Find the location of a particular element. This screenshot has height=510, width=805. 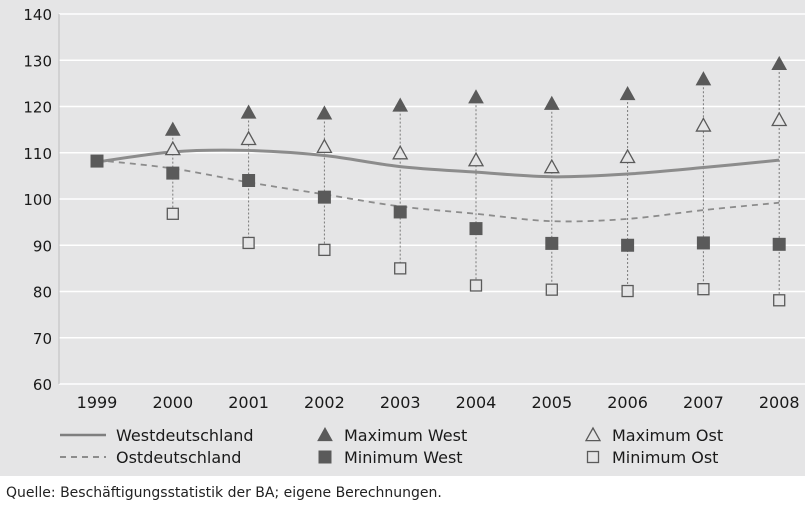

y-tick-label: 100 is located at coordinates (37, 200).